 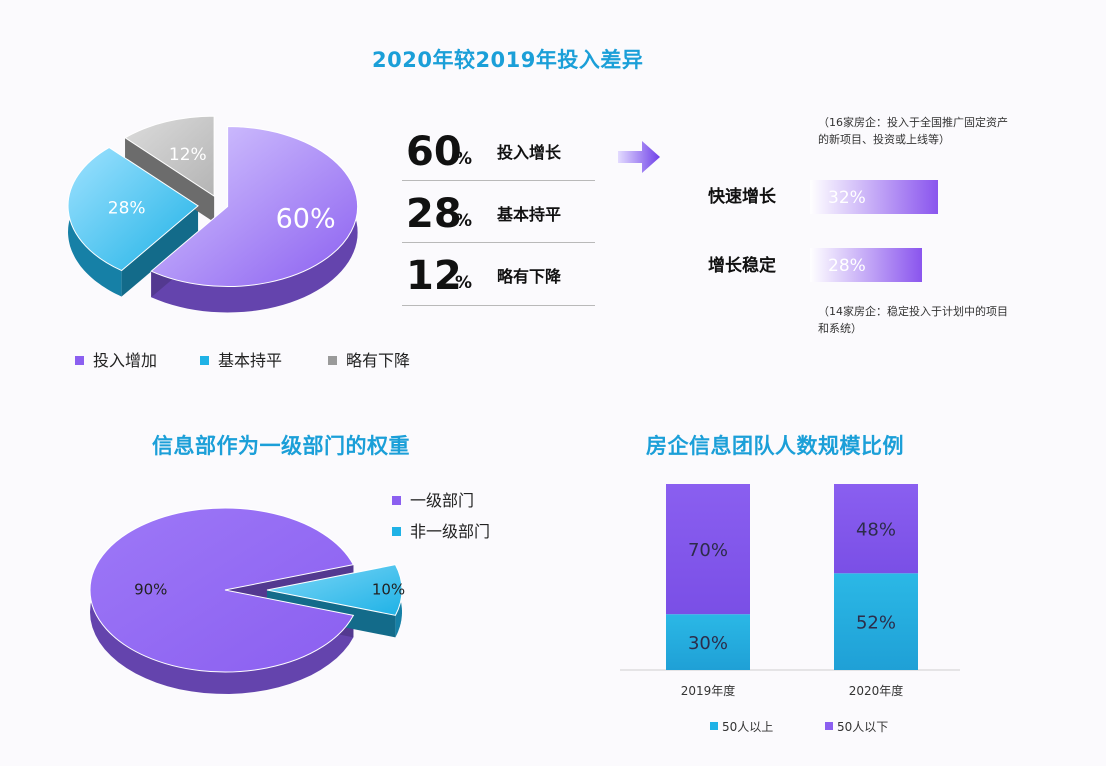 What do you see at coordinates (281, 446) in the screenshot?
I see `dept-chart-title: 信息部作为一级部门的权重` at bounding box center [281, 446].